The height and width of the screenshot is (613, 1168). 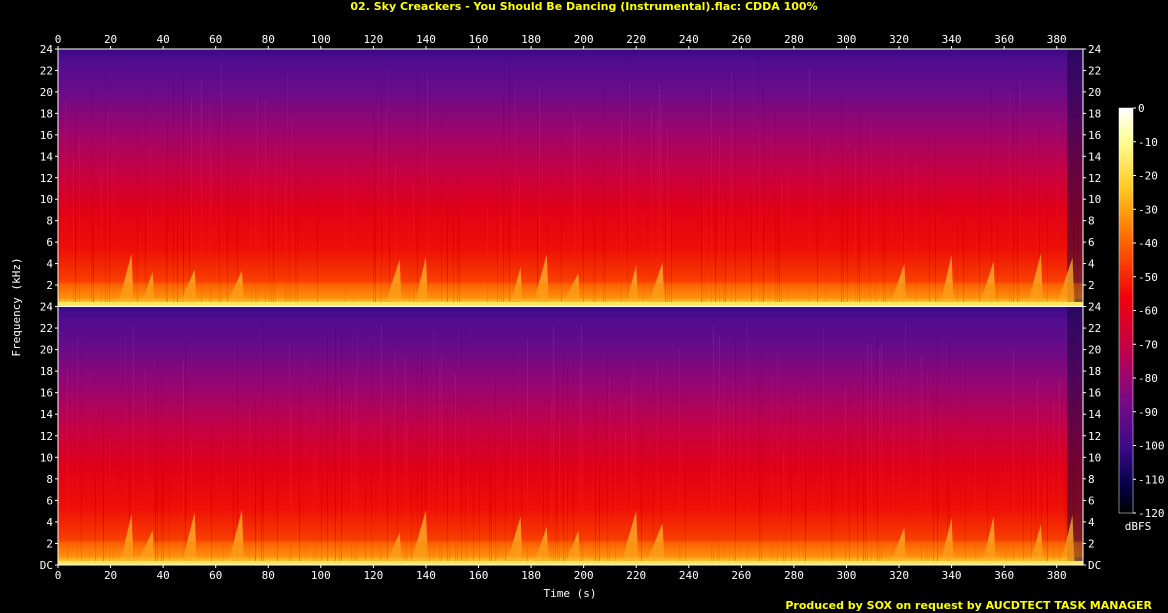 I want to click on x-tick-label-bottom: 140, so click(x=426, y=575).